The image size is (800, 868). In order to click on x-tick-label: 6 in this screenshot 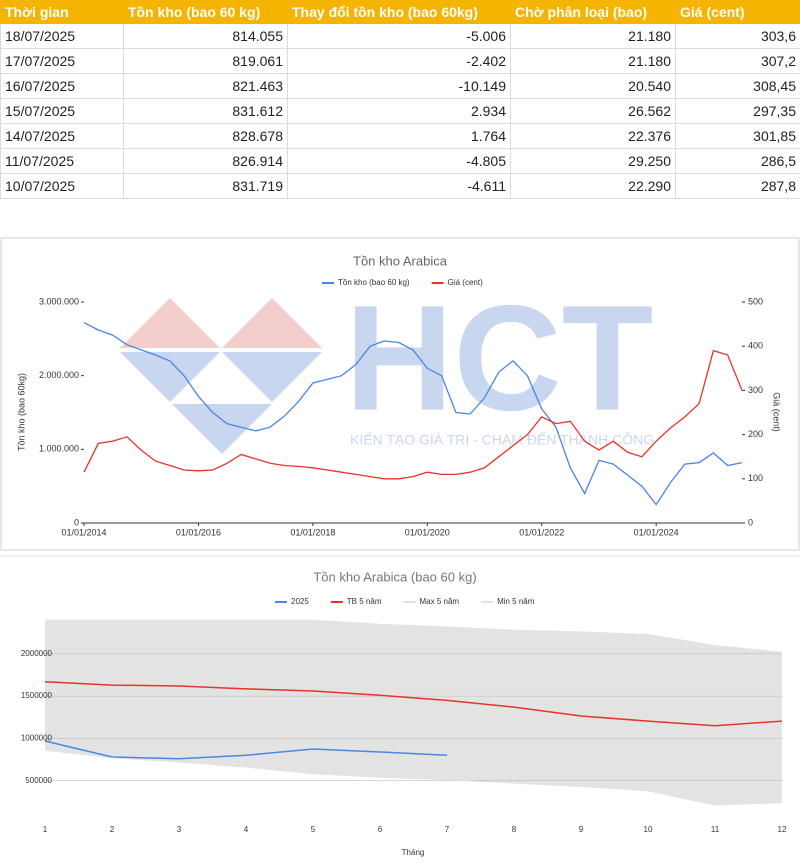, I will do `click(380, 829)`.